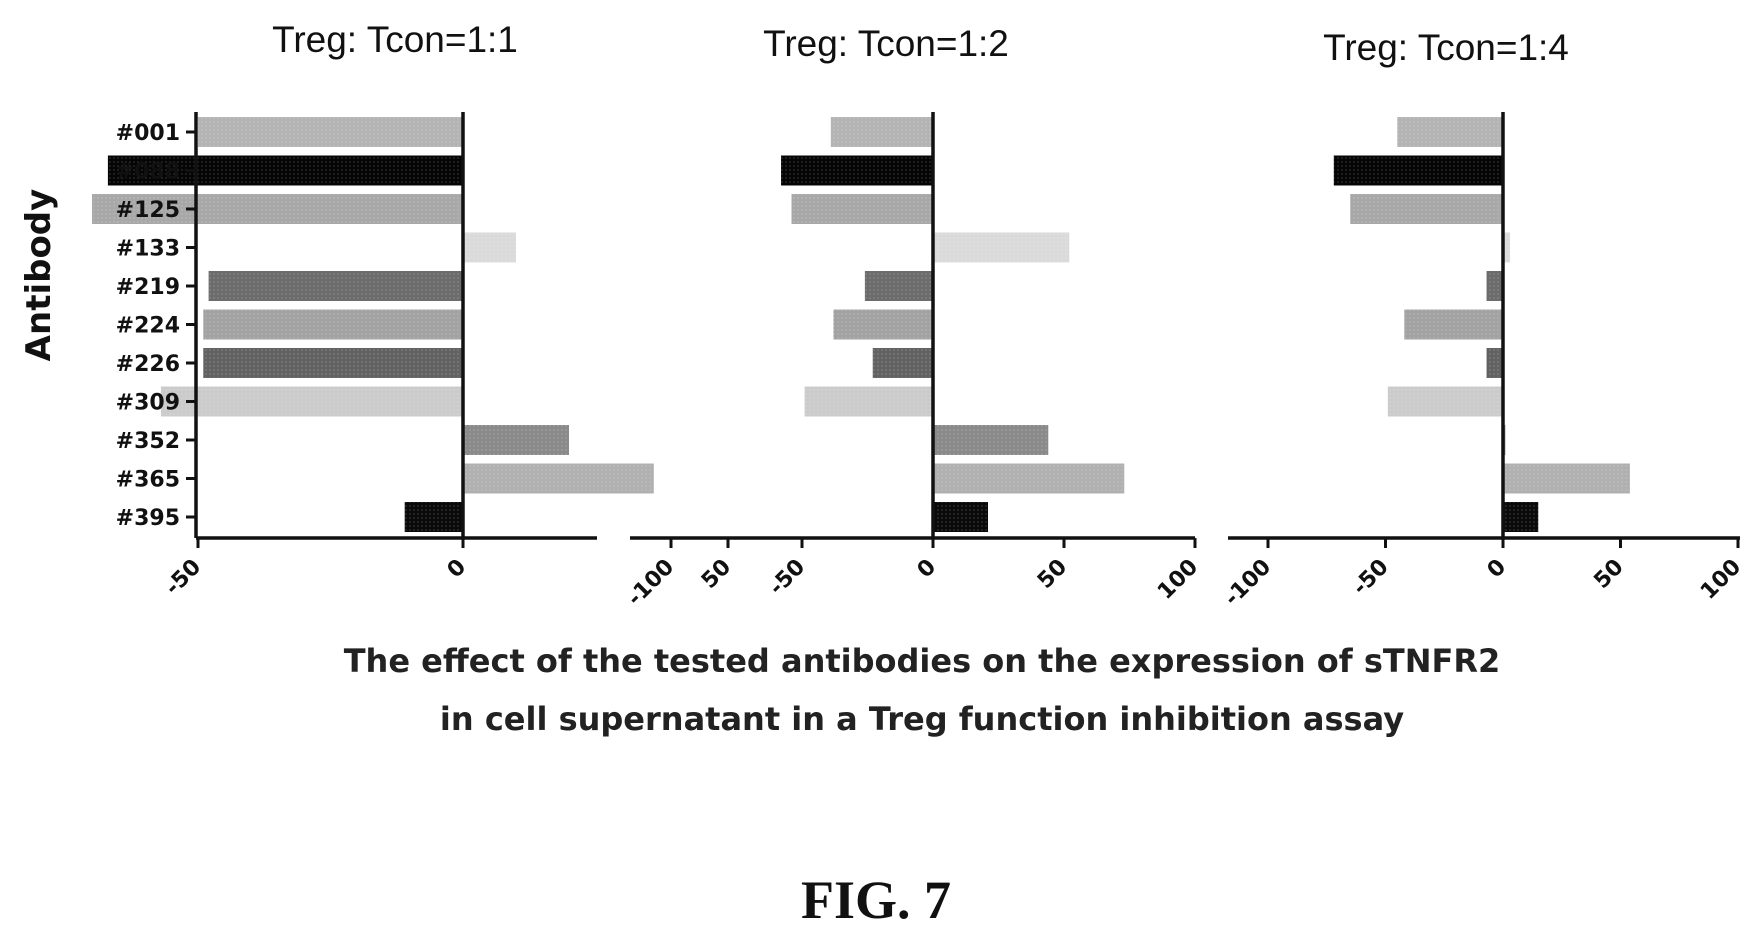  Describe the element at coordinates (148, 364) in the screenshot. I see `category-label-226: #226` at that location.